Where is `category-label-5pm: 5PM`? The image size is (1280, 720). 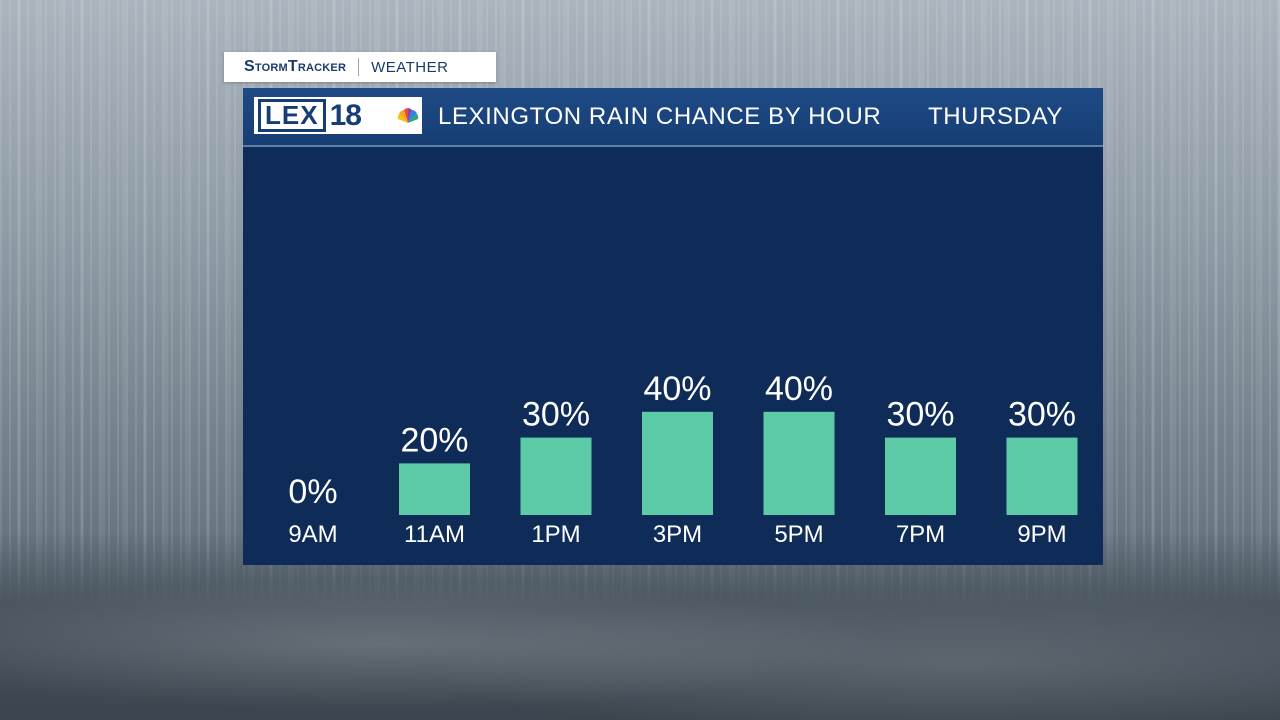 category-label-5pm: 5PM is located at coordinates (798, 534).